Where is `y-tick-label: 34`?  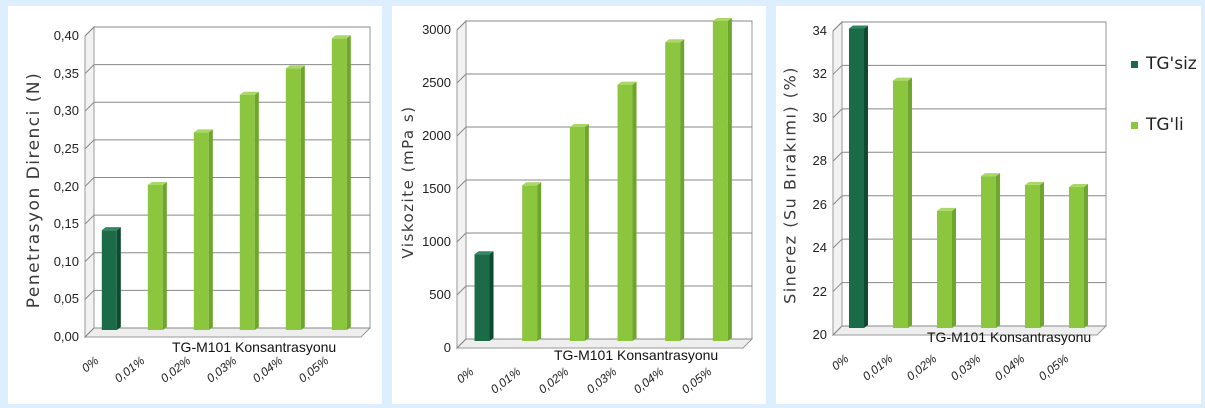 y-tick-label: 34 is located at coordinates (812, 30).